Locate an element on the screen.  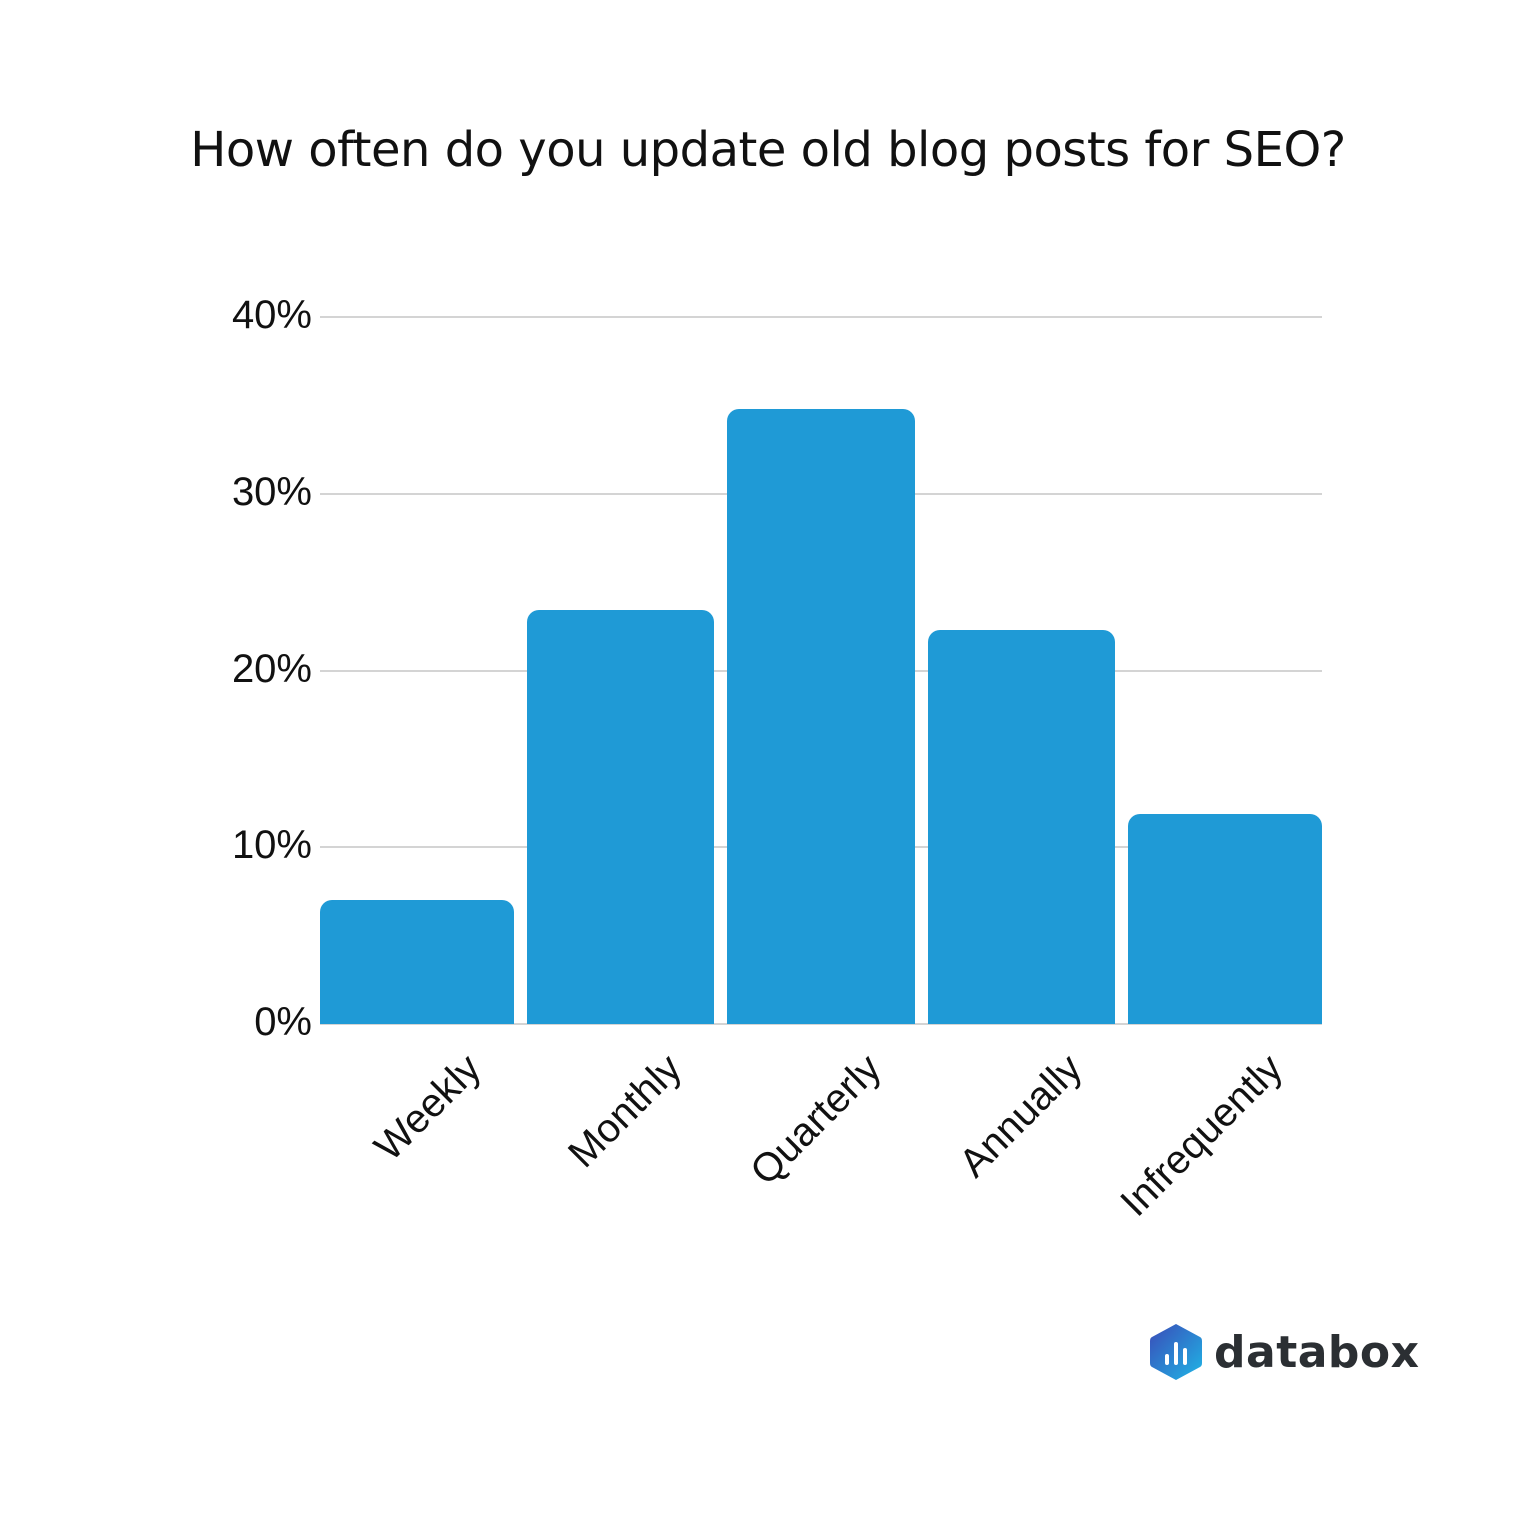
x-tick-label: Annually is located at coordinates (1021, 1116).